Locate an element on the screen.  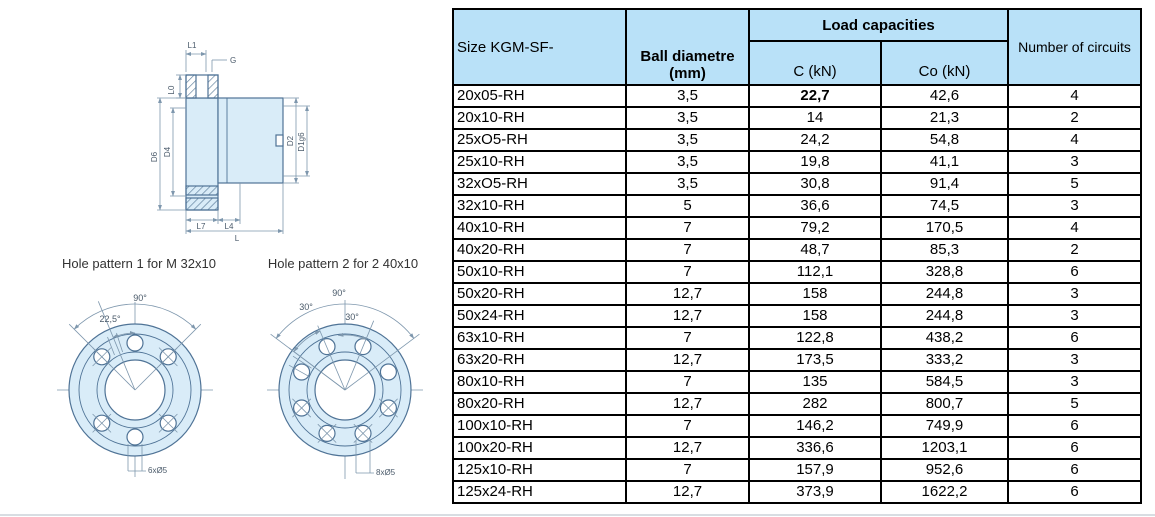
dim-label-d4: D4 is located at coordinates (167, 151).